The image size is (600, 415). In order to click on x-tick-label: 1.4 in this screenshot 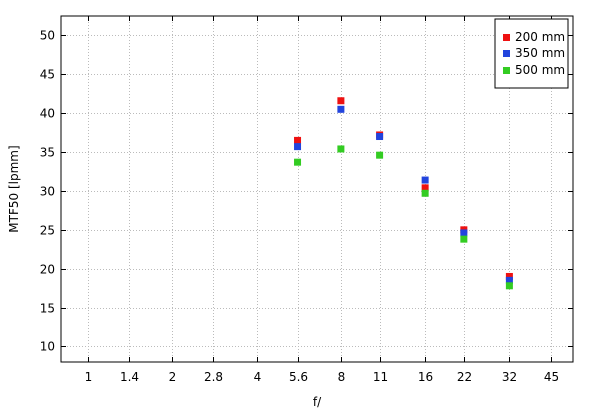, I will do `click(129, 377)`.